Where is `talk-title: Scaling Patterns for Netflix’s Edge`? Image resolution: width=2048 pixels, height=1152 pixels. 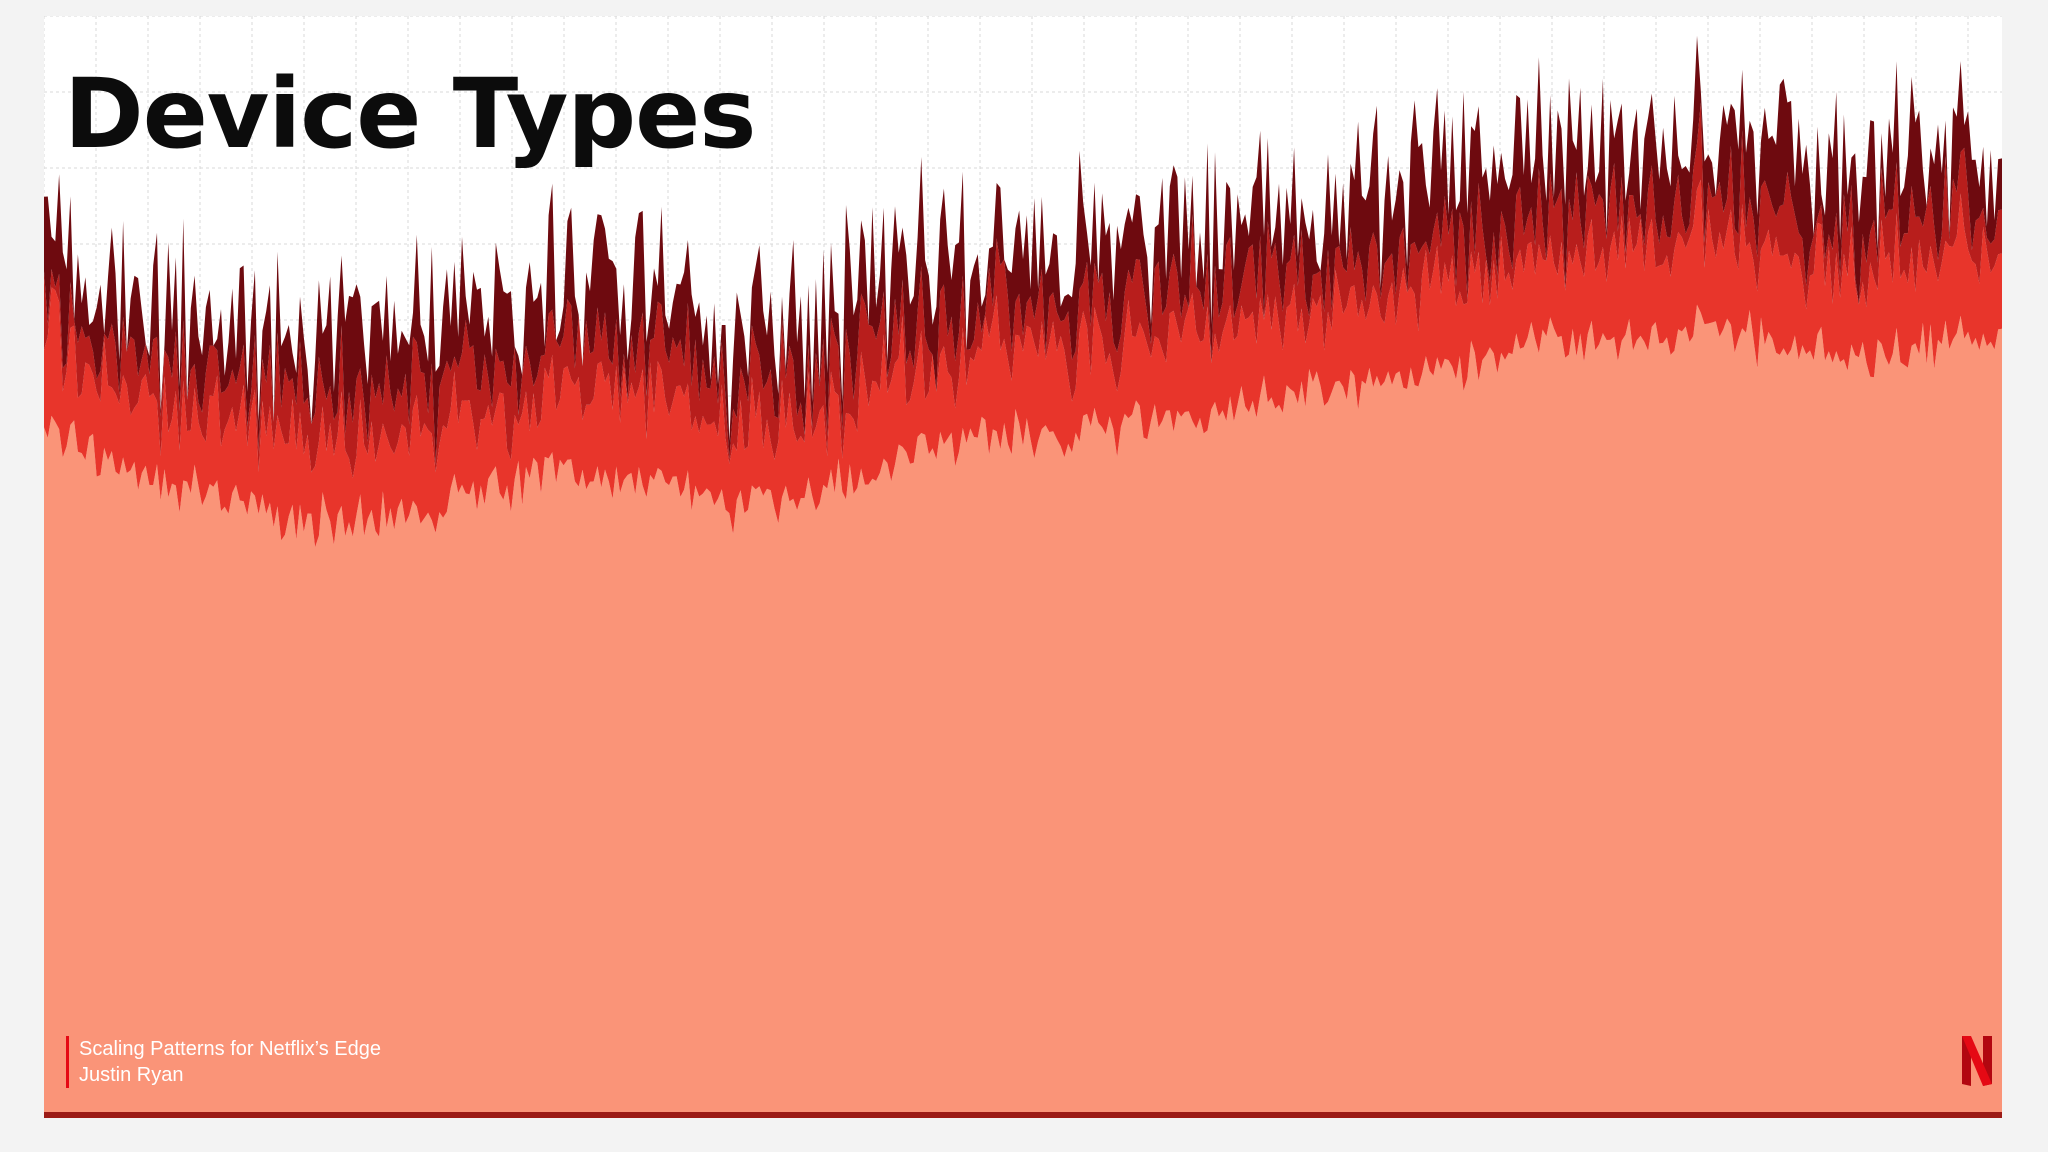
talk-title: Scaling Patterns for Netflix’s Edge is located at coordinates (230, 1049).